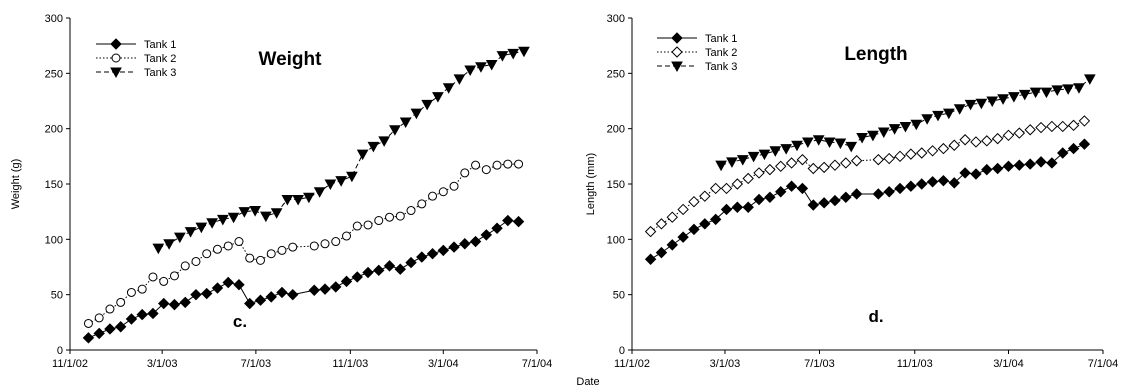  What do you see at coordinates (632, 364) in the screenshot?
I see `x-tick-label: 11/1/02` at bounding box center [632, 364].